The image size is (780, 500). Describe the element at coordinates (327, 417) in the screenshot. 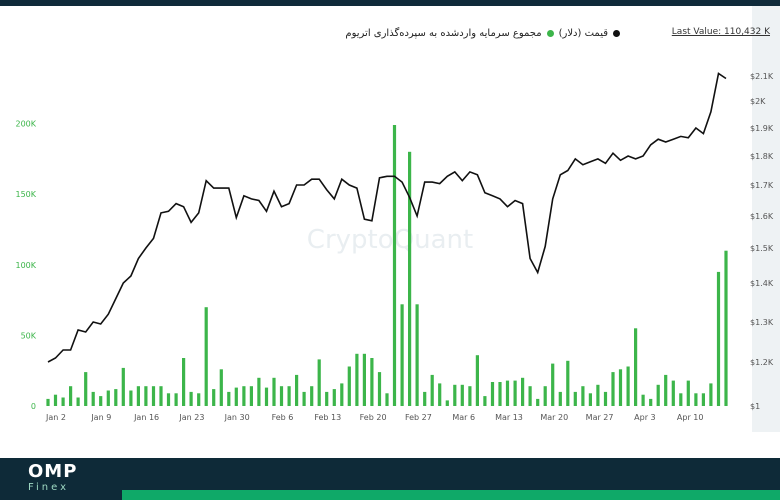

I see `x-tick-label: Feb 13` at that location.